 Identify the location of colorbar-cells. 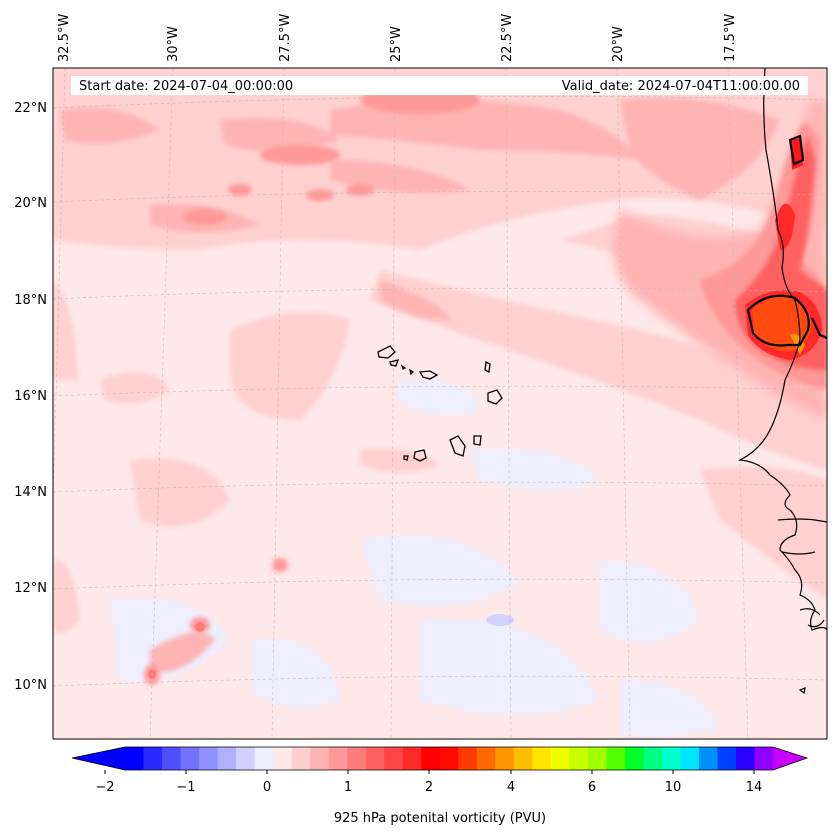
(449, 758).